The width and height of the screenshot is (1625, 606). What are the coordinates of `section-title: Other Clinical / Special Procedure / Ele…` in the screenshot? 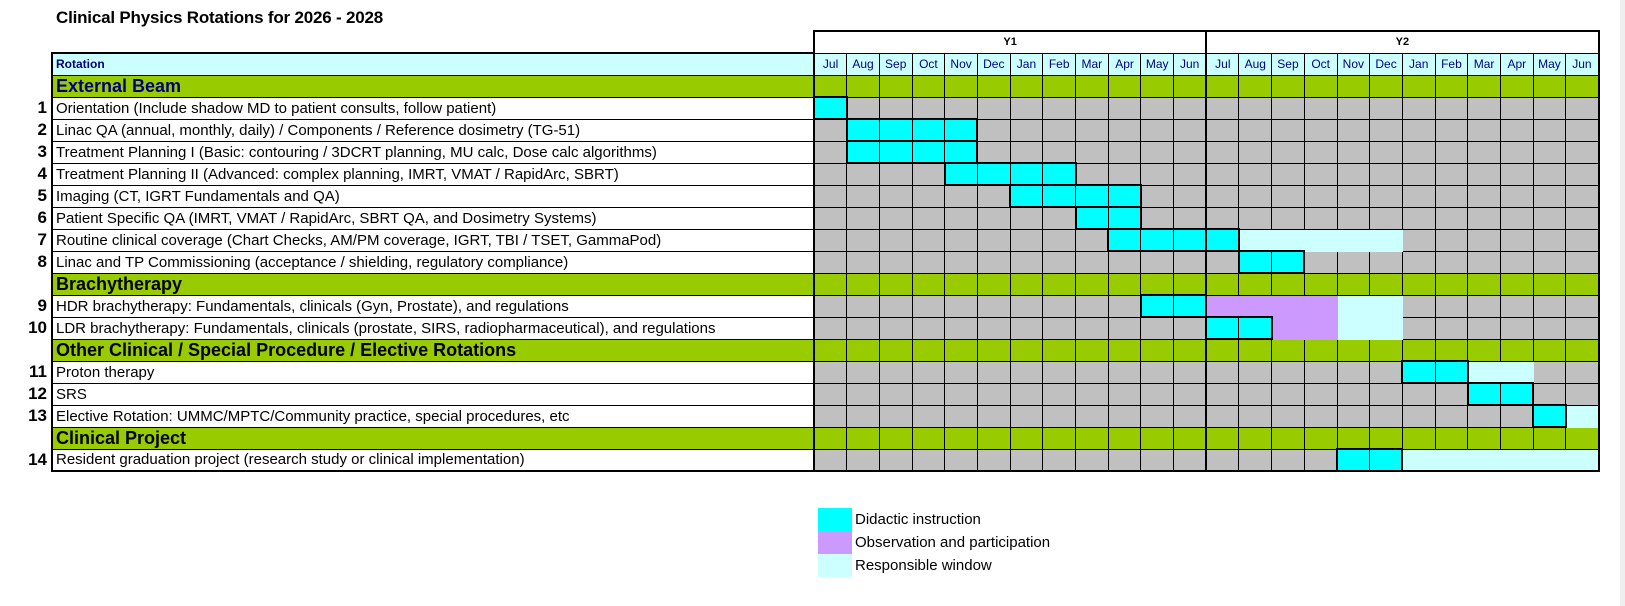 It's located at (433, 349).